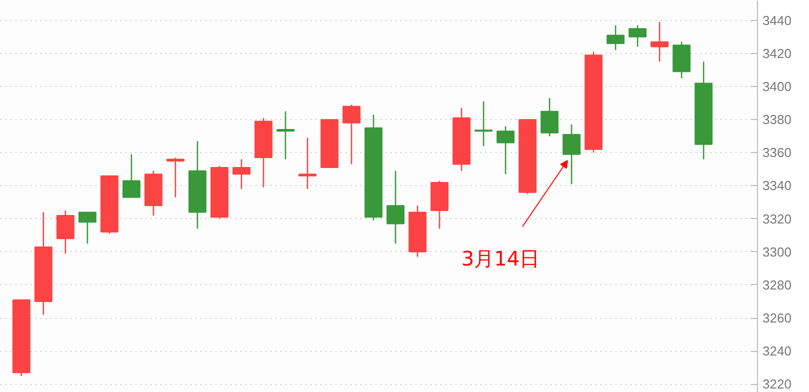 The width and height of the screenshot is (809, 392). What do you see at coordinates (777, 318) in the screenshot?
I see `y-tick-label: 3260` at bounding box center [777, 318].